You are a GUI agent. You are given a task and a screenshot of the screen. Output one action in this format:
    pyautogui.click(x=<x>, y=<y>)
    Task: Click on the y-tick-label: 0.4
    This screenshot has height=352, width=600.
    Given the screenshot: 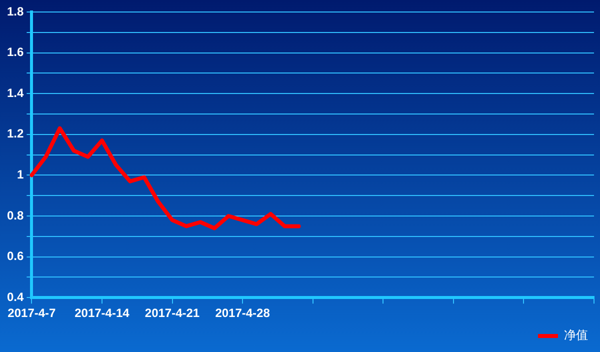 What is the action you would take?
    pyautogui.click(x=15, y=297)
    